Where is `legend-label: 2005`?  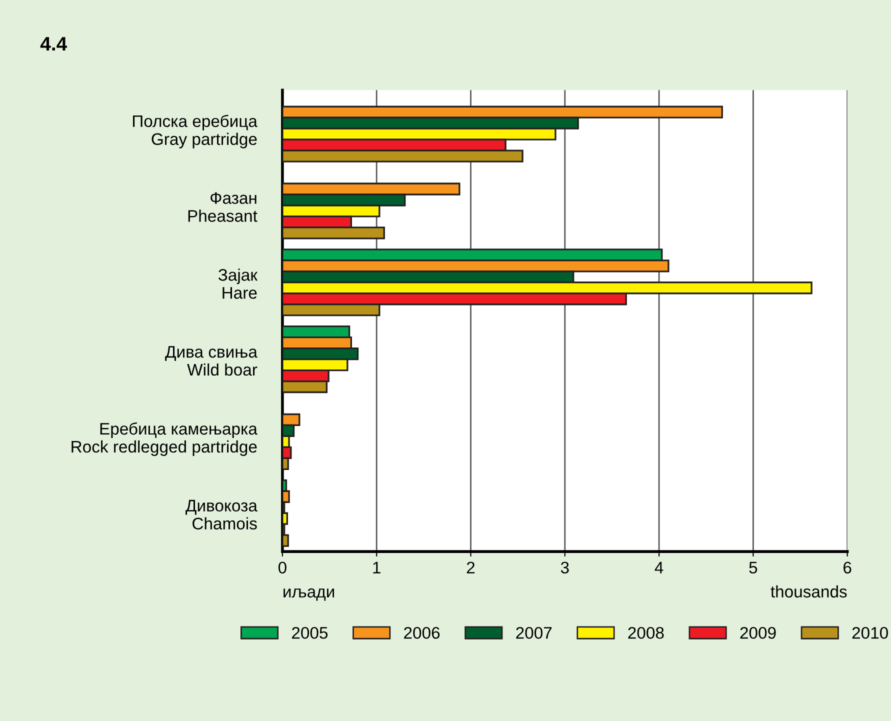 legend-label: 2005 is located at coordinates (310, 632).